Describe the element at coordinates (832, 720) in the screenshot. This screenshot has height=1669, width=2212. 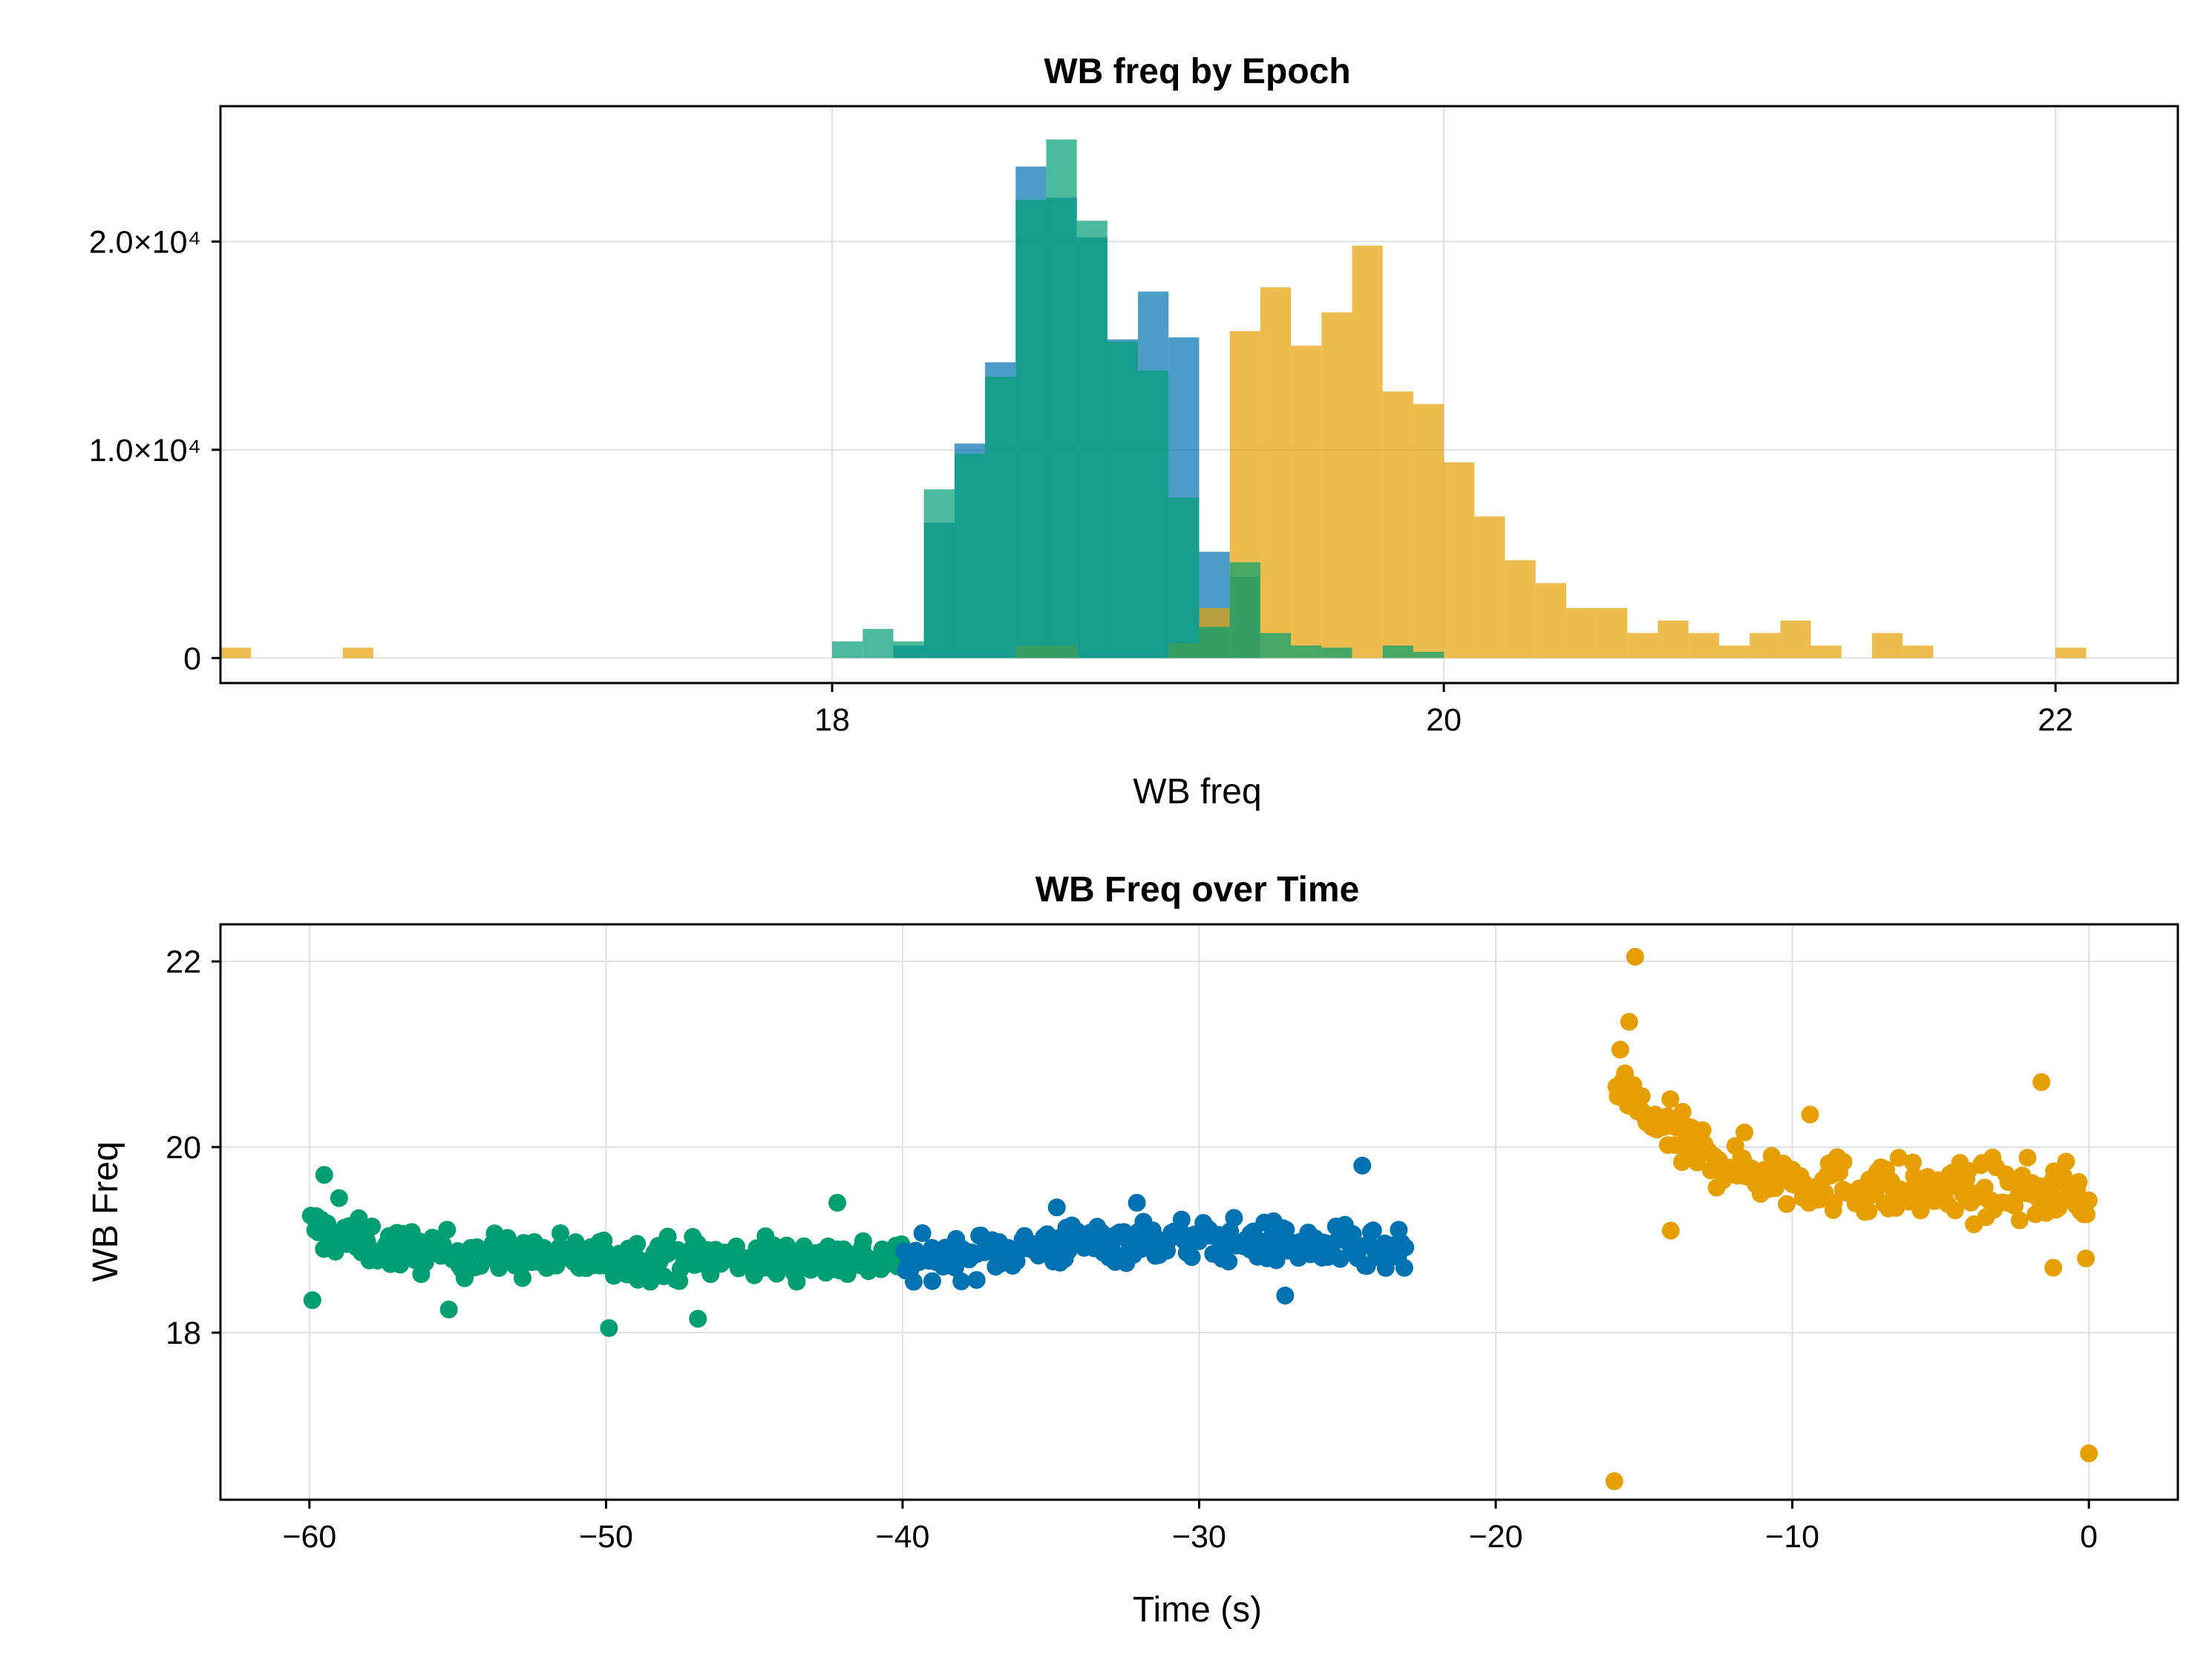
I see `x-tick-label: 18` at that location.